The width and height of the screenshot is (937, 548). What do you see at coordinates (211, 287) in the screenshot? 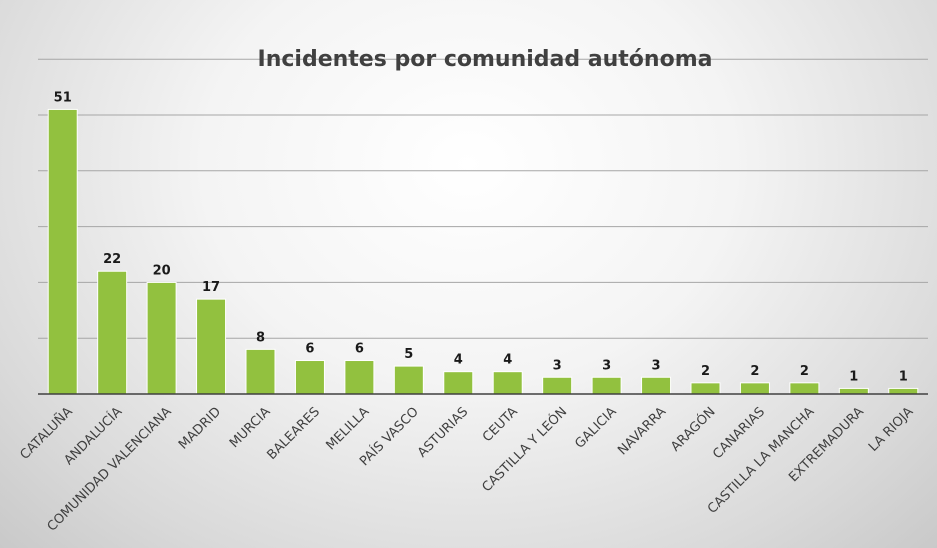
I see `data-label: 17` at bounding box center [211, 287].